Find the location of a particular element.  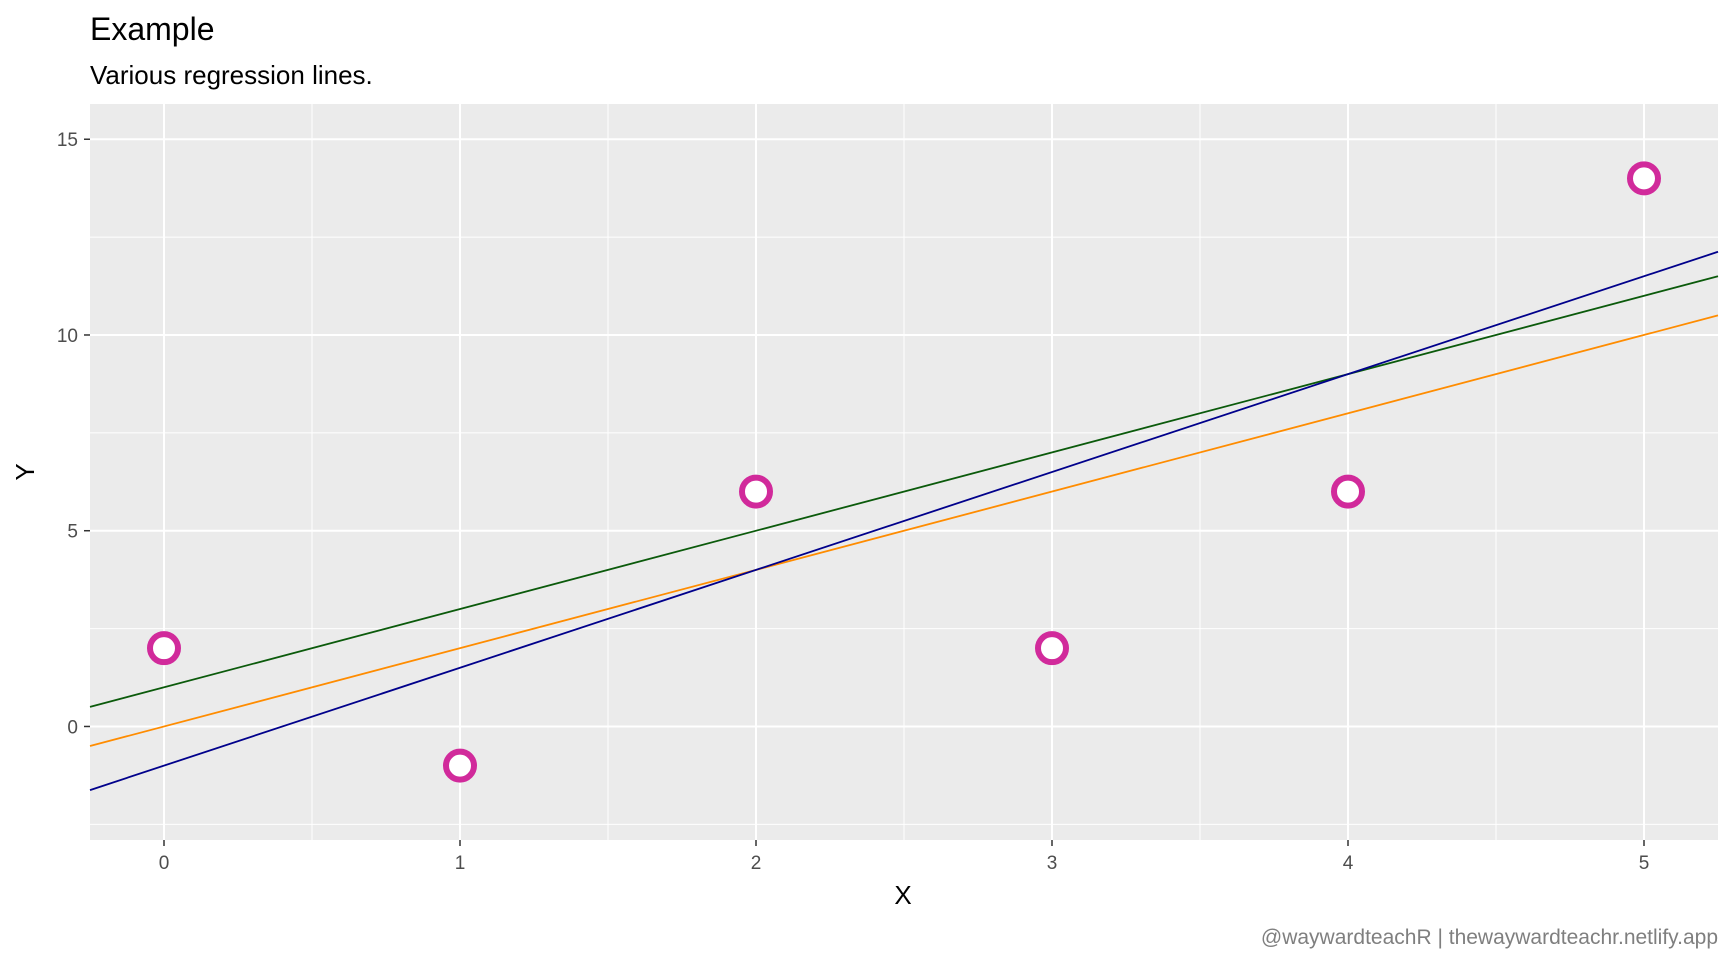

x-tick-label: 1 is located at coordinates (460, 863).